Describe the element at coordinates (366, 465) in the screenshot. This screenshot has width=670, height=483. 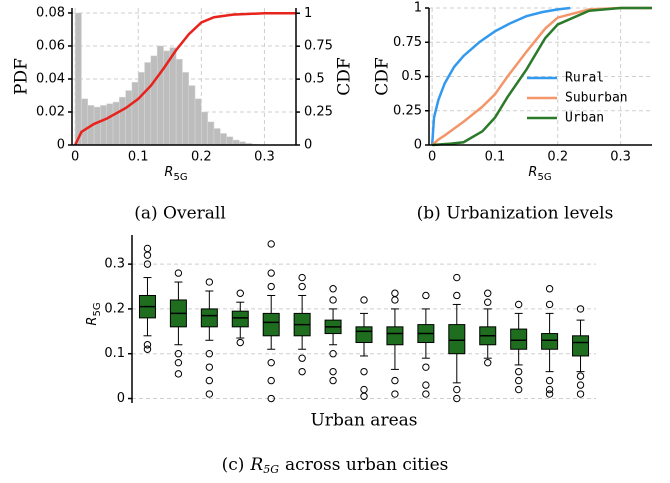
I see `caption-suffix: across urban cities` at that location.